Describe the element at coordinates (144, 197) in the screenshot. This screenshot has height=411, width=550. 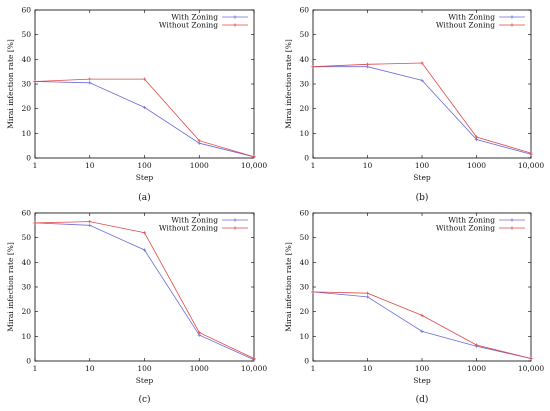
I see `panel-caption: (a)` at that location.